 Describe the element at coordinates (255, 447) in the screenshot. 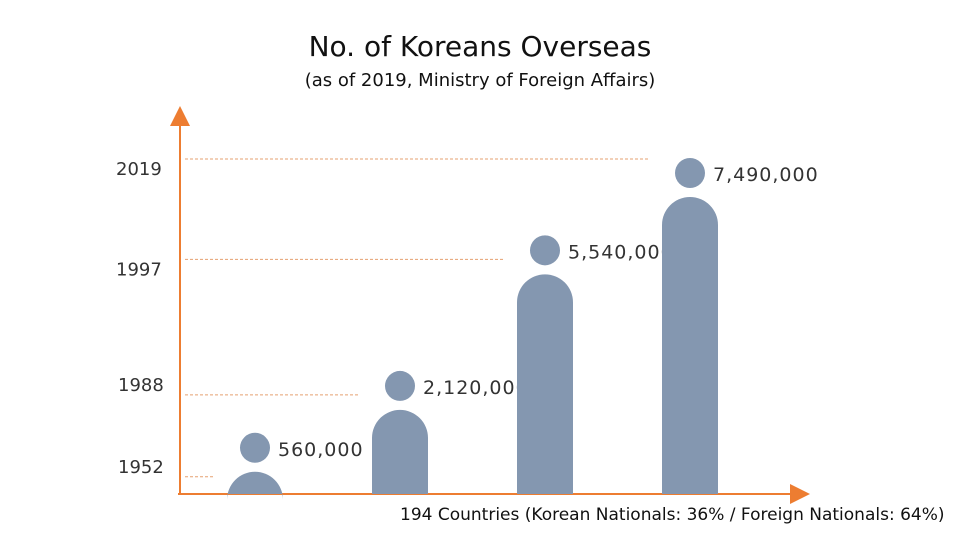

I see `bar-head-1952` at that location.